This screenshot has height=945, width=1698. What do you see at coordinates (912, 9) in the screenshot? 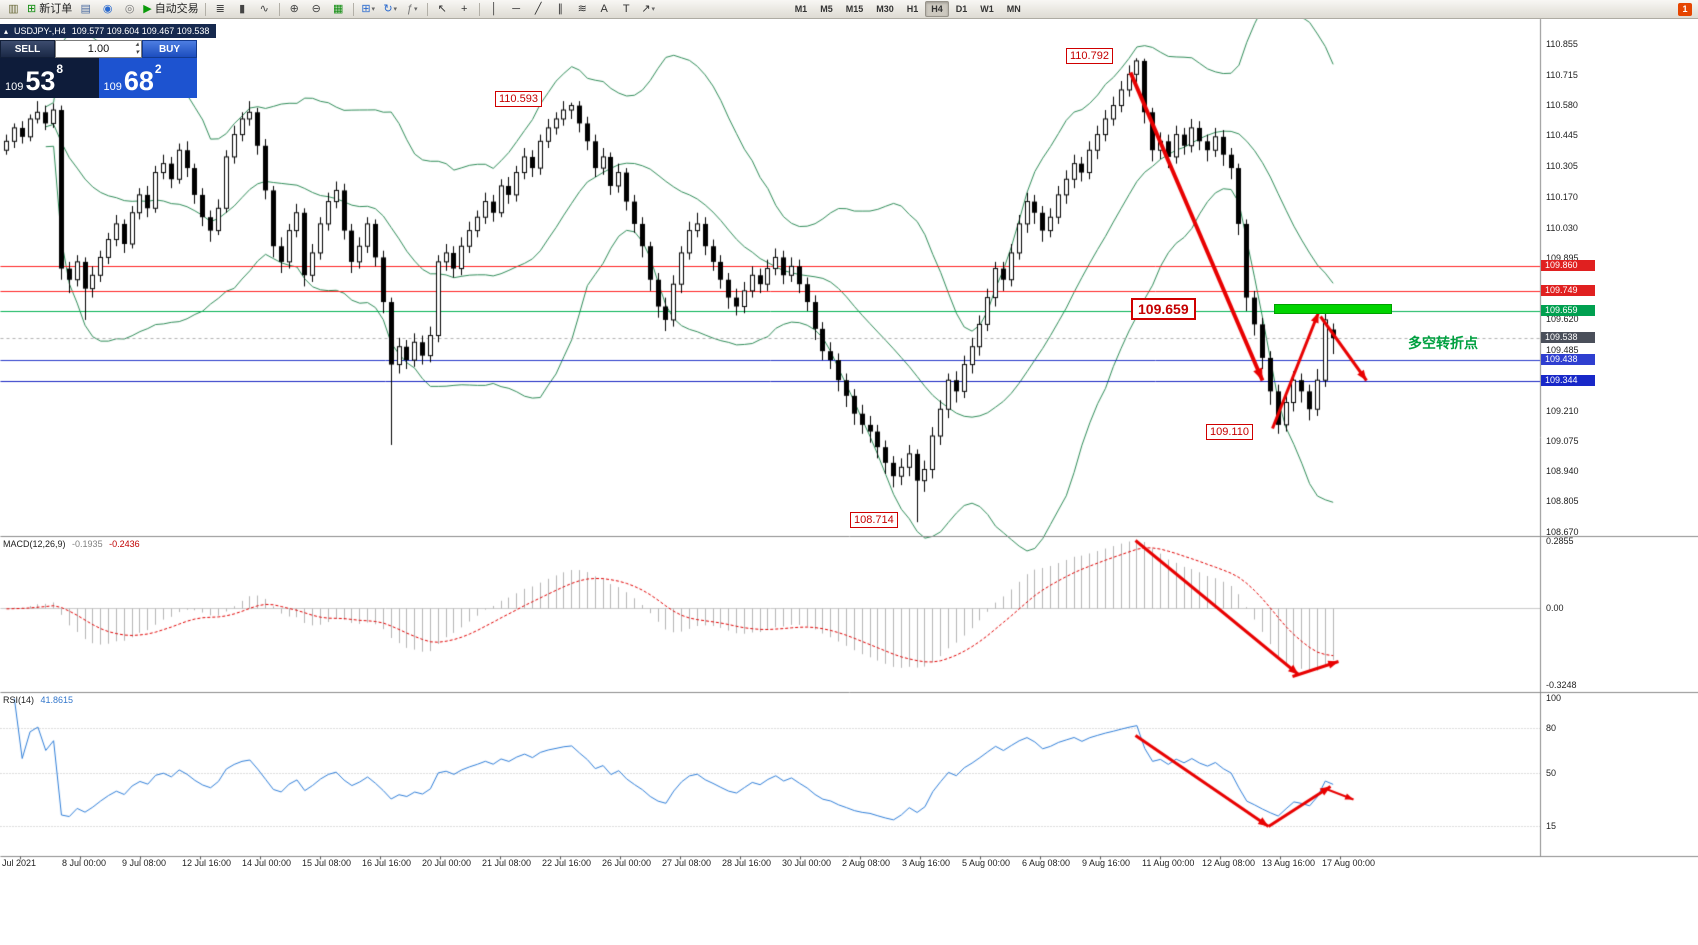
I see `timeframe-h1-button: H1` at bounding box center [912, 9].